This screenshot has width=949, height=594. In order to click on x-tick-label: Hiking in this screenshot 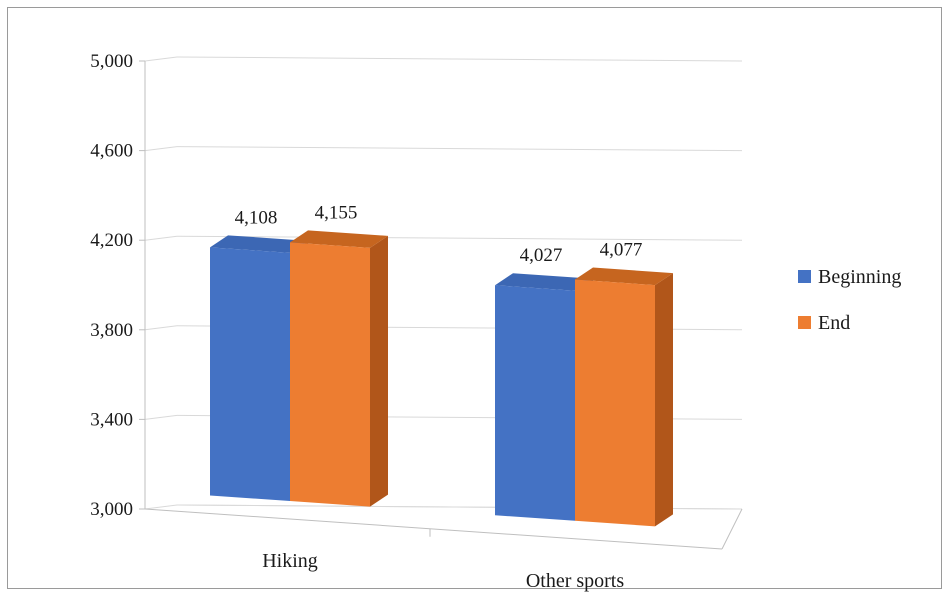, I will do `click(290, 561)`.